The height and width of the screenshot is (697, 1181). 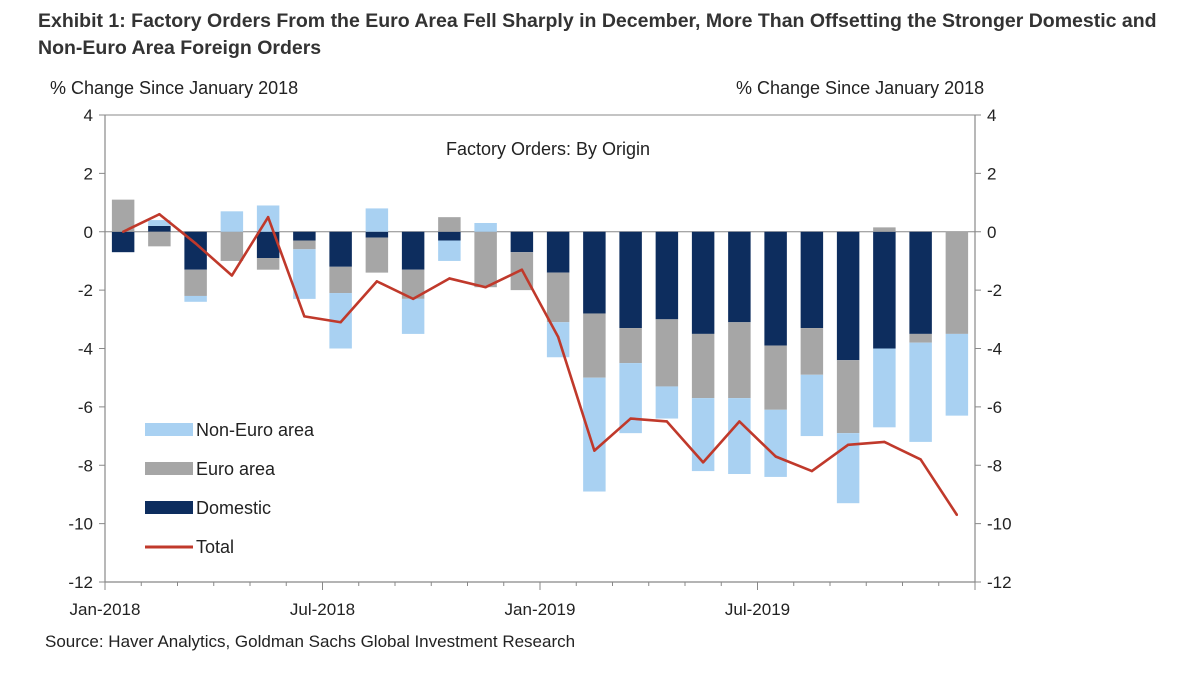 What do you see at coordinates (80, 582) in the screenshot?
I see `y-tick-label-left: -12` at bounding box center [80, 582].